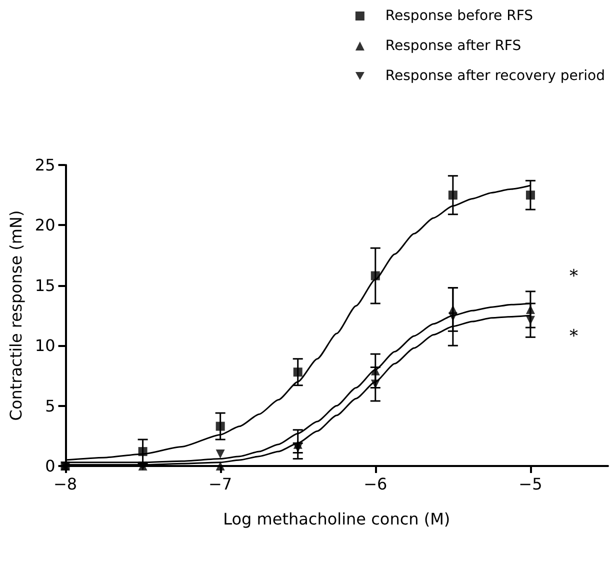 This screenshot has width=610, height=563. Describe the element at coordinates (495, 76) in the screenshot. I see `legend-label: Response after recovery period` at that location.